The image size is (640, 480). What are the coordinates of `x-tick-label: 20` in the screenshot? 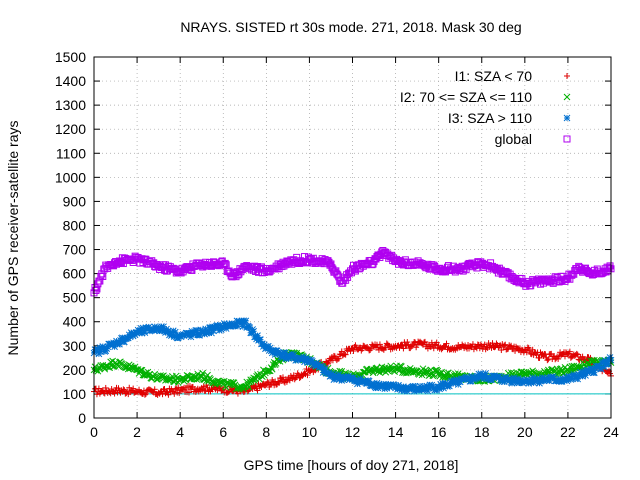 It's located at (525, 432).